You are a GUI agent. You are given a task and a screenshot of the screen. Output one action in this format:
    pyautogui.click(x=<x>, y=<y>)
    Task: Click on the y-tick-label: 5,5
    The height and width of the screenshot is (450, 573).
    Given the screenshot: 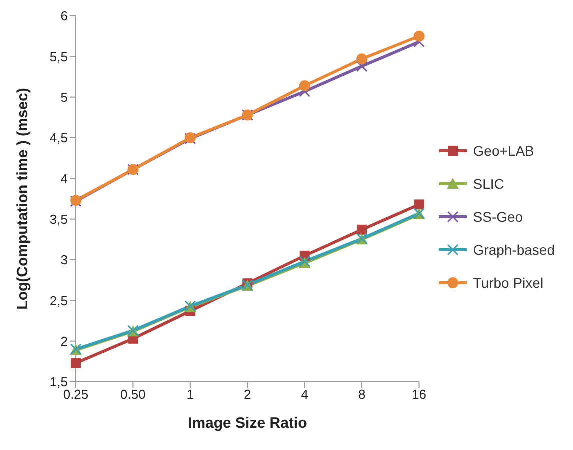 What is the action you would take?
    pyautogui.click(x=59, y=56)
    